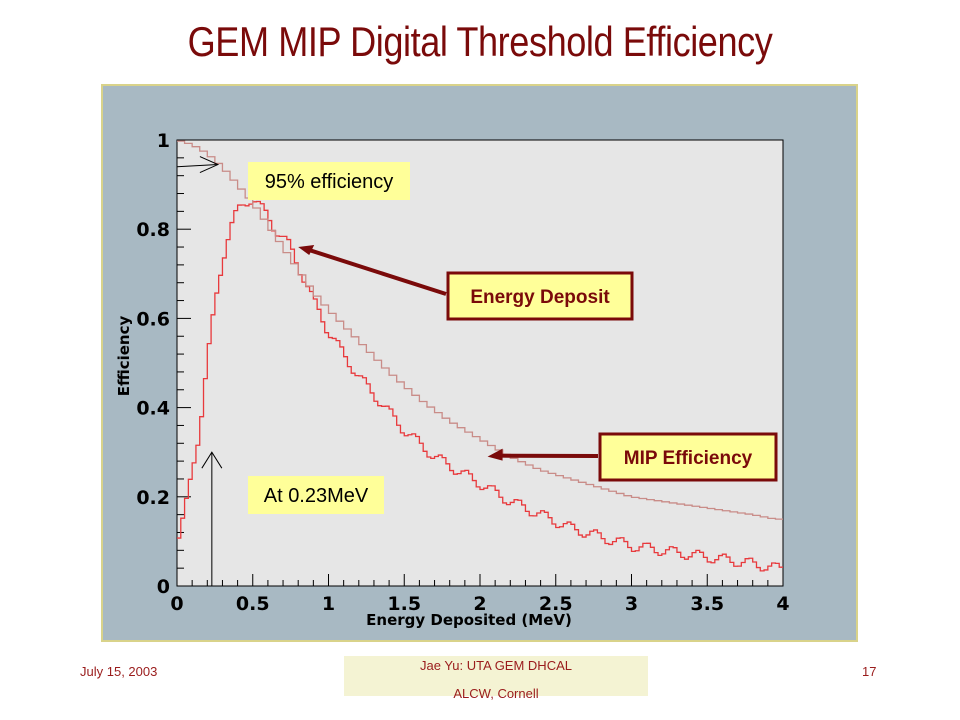 The image size is (960, 720). I want to click on x-tick-label: 1.5, so click(404, 604).